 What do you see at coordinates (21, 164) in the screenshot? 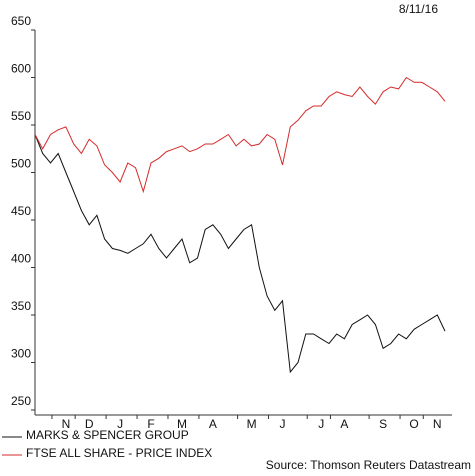
I see `y-tick-label: 500` at bounding box center [21, 164].